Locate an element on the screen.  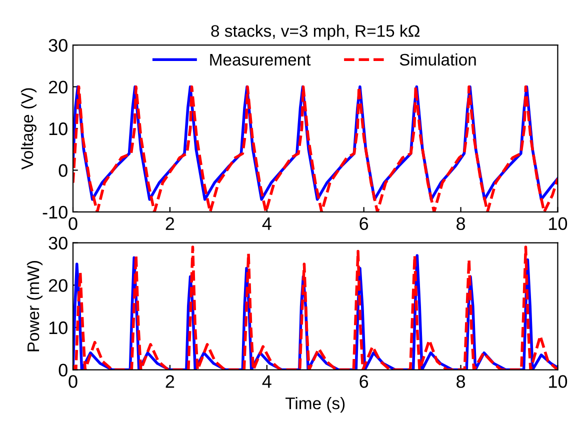
y-axis-title: Voltage (V) is located at coordinates (28, 129).